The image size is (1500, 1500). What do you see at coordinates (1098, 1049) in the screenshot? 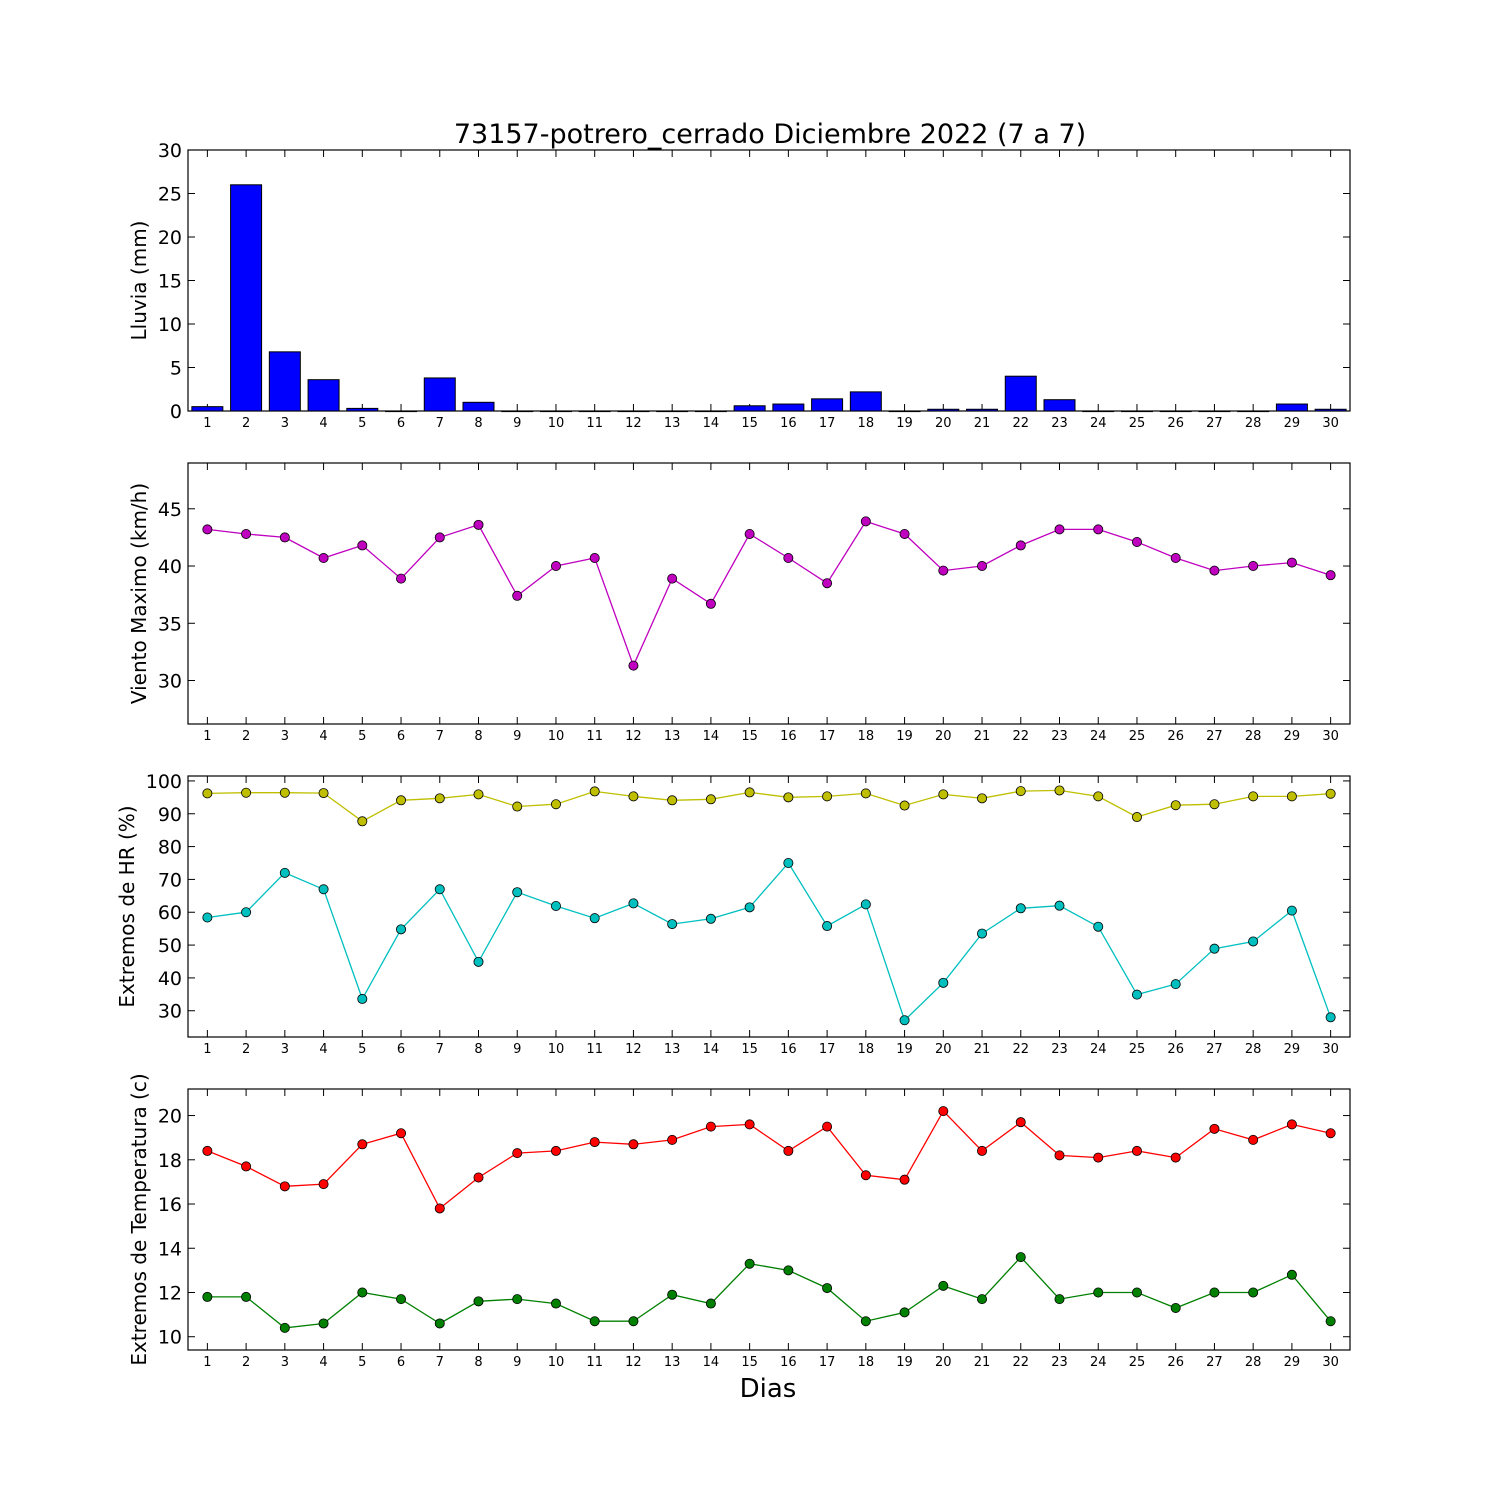
I see `x-tick-label: 24` at bounding box center [1098, 1049].